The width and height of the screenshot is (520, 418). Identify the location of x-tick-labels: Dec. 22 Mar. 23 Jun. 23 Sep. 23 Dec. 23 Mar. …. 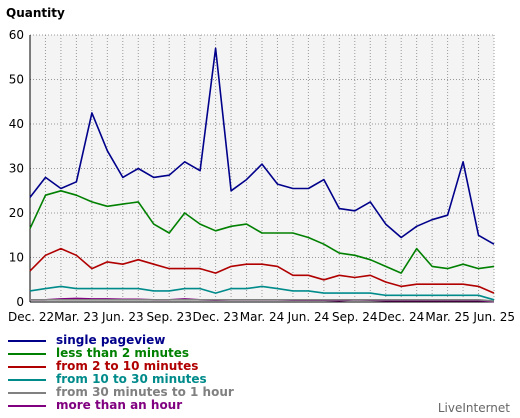
(261, 317).